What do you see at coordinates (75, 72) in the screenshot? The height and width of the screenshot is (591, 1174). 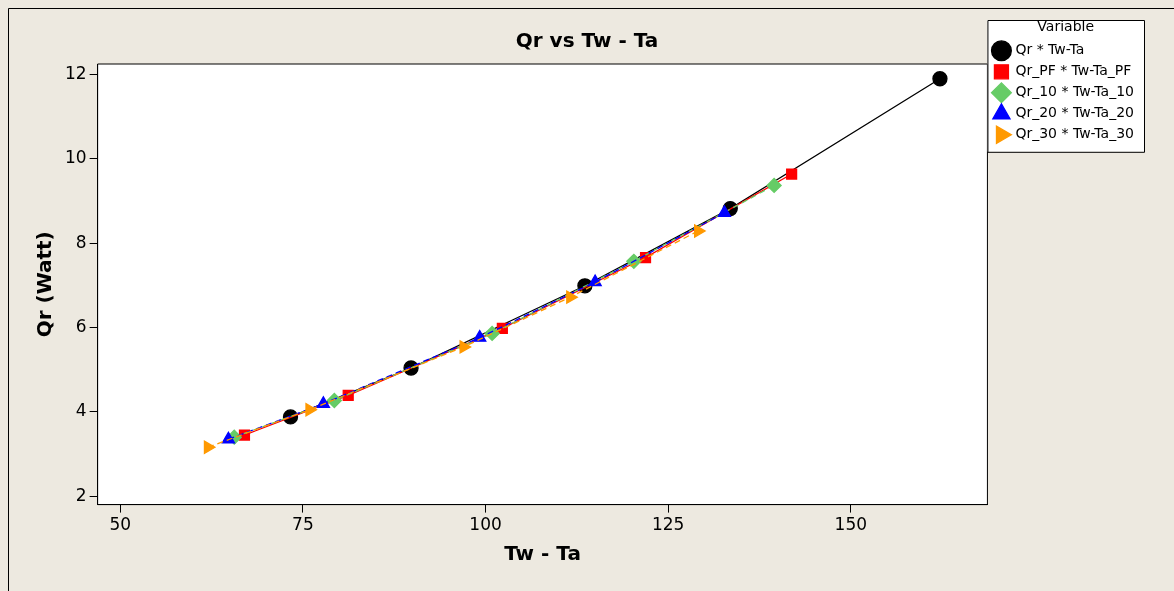 I see `y-tick-label: 12` at bounding box center [75, 72].